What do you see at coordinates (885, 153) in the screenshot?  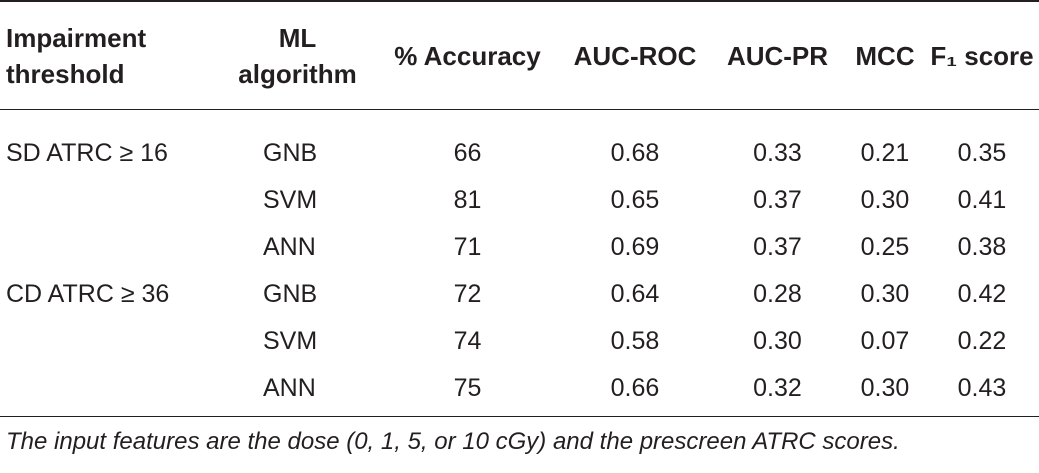 I see `table-cell: 0.21` at bounding box center [885, 153].